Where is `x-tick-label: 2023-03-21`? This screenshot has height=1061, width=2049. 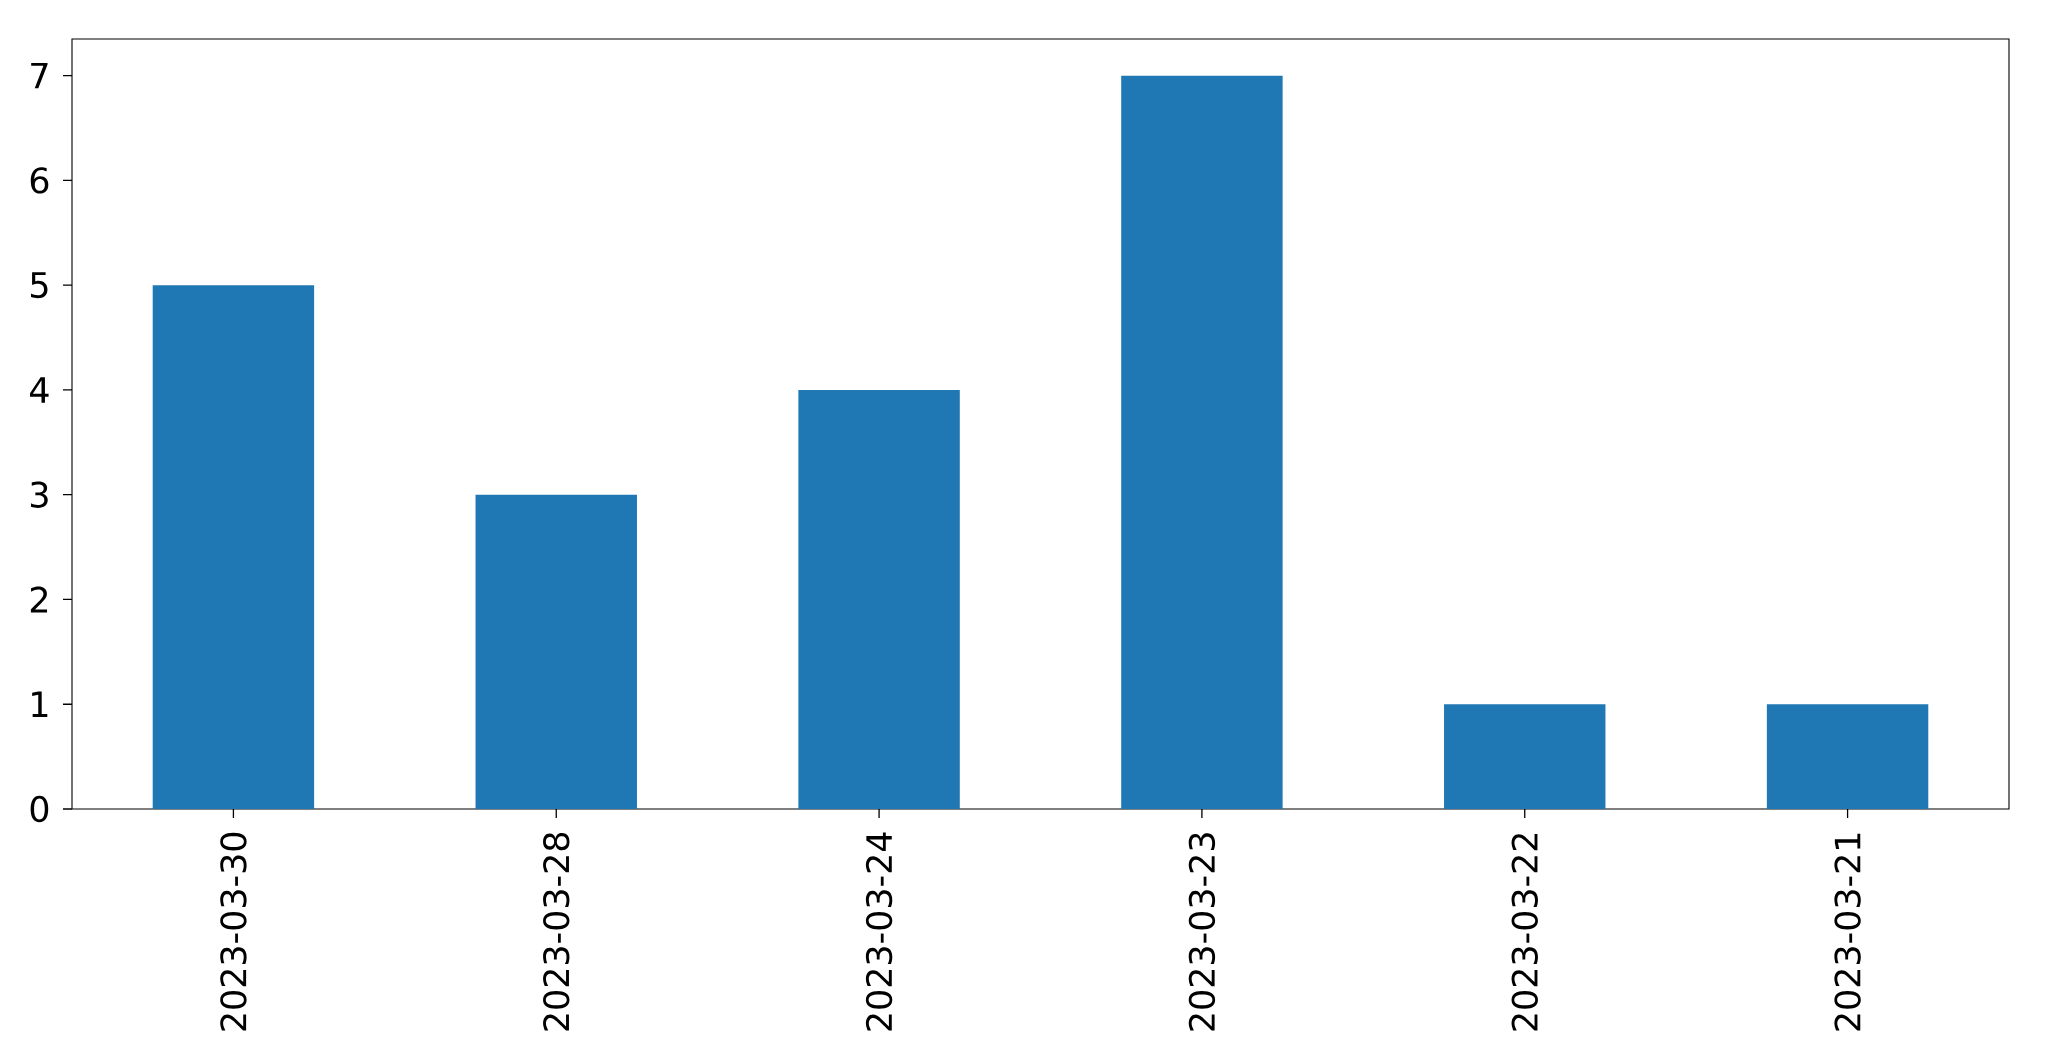
x-tick-label: 2023-03-21 is located at coordinates (1847, 932).